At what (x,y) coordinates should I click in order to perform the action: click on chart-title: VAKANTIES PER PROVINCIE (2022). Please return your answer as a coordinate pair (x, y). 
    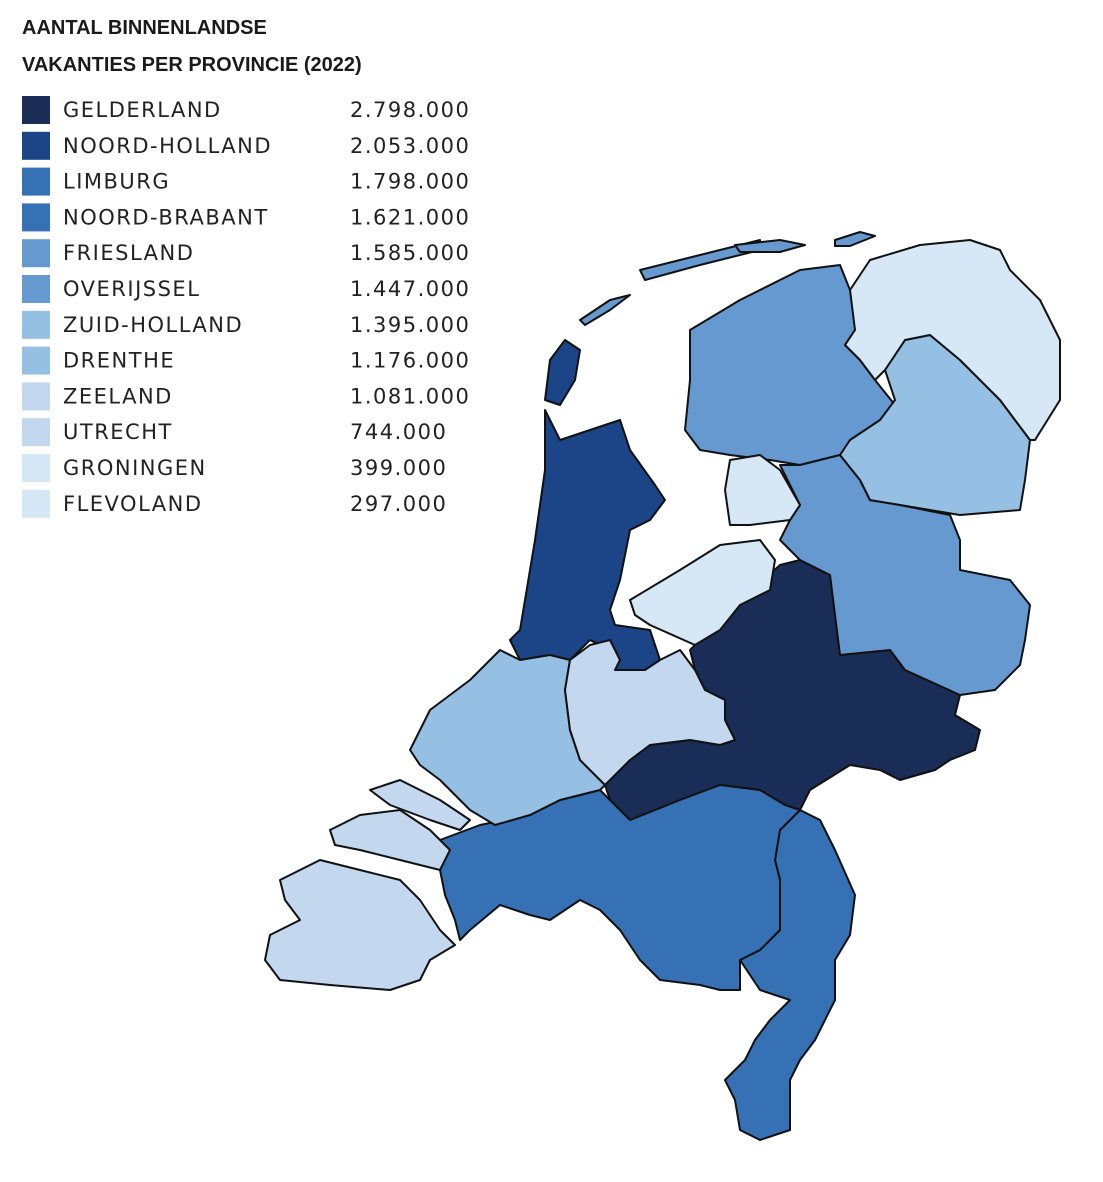
    Looking at the image, I should click on (192, 65).